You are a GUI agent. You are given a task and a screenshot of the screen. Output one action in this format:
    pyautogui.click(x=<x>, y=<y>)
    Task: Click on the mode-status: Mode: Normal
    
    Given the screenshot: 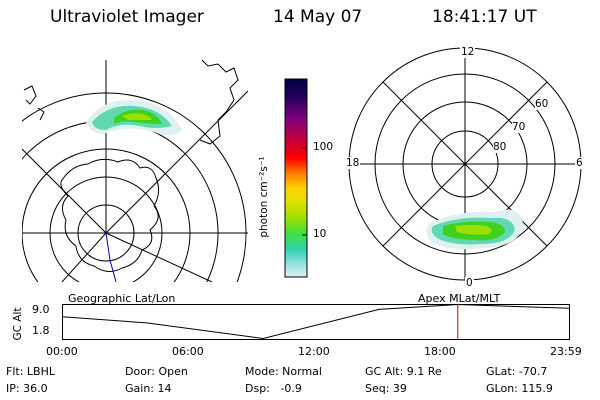 What is the action you would take?
    pyautogui.click(x=283, y=371)
    